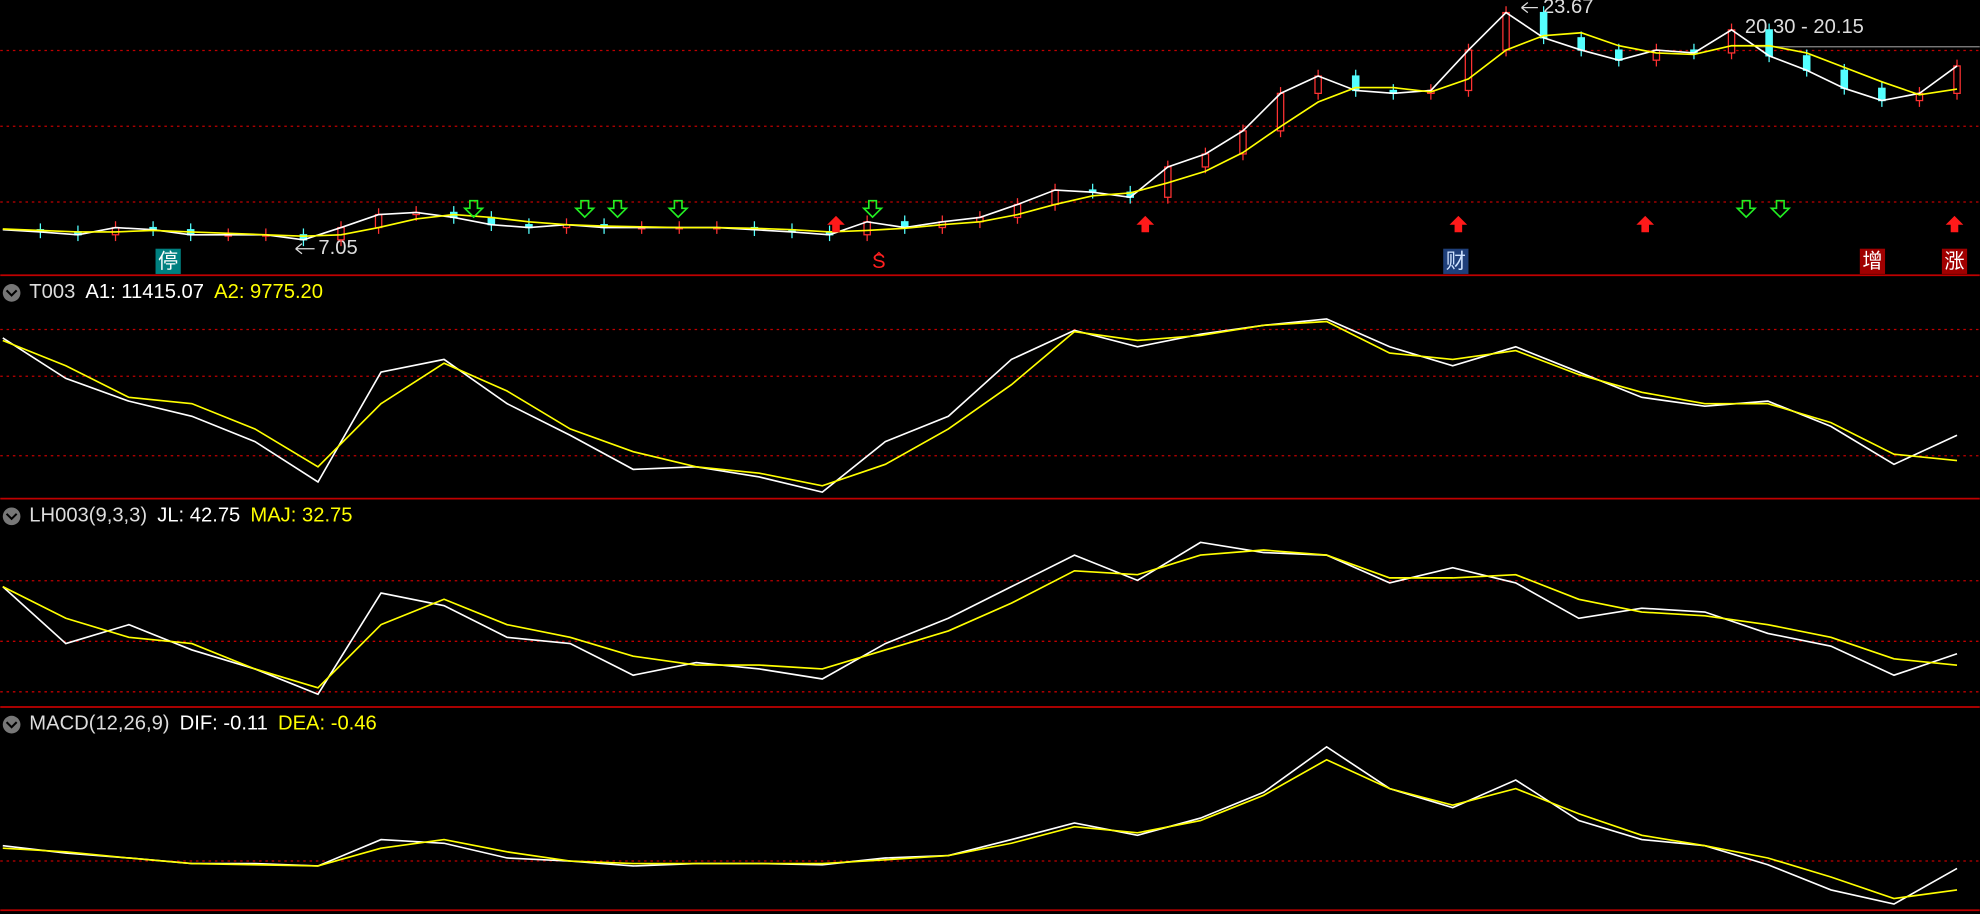  I want to click on legend-entry: A1: 11415.07, so click(144, 292).